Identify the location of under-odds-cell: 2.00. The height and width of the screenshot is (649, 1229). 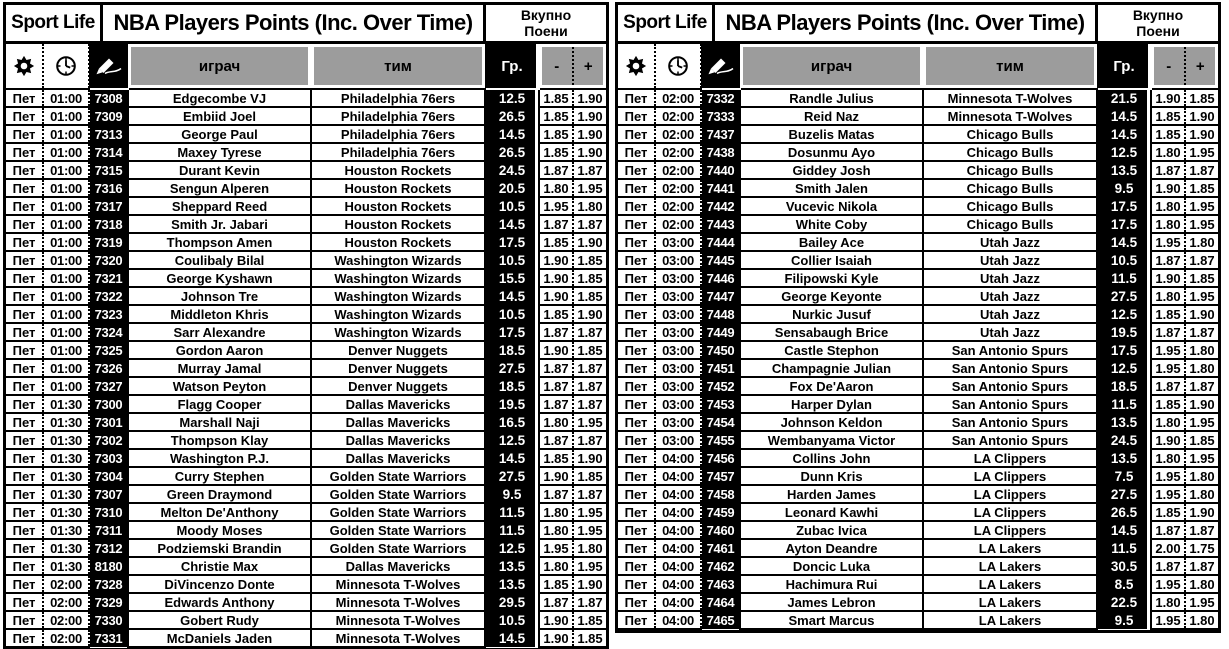
(1168, 548).